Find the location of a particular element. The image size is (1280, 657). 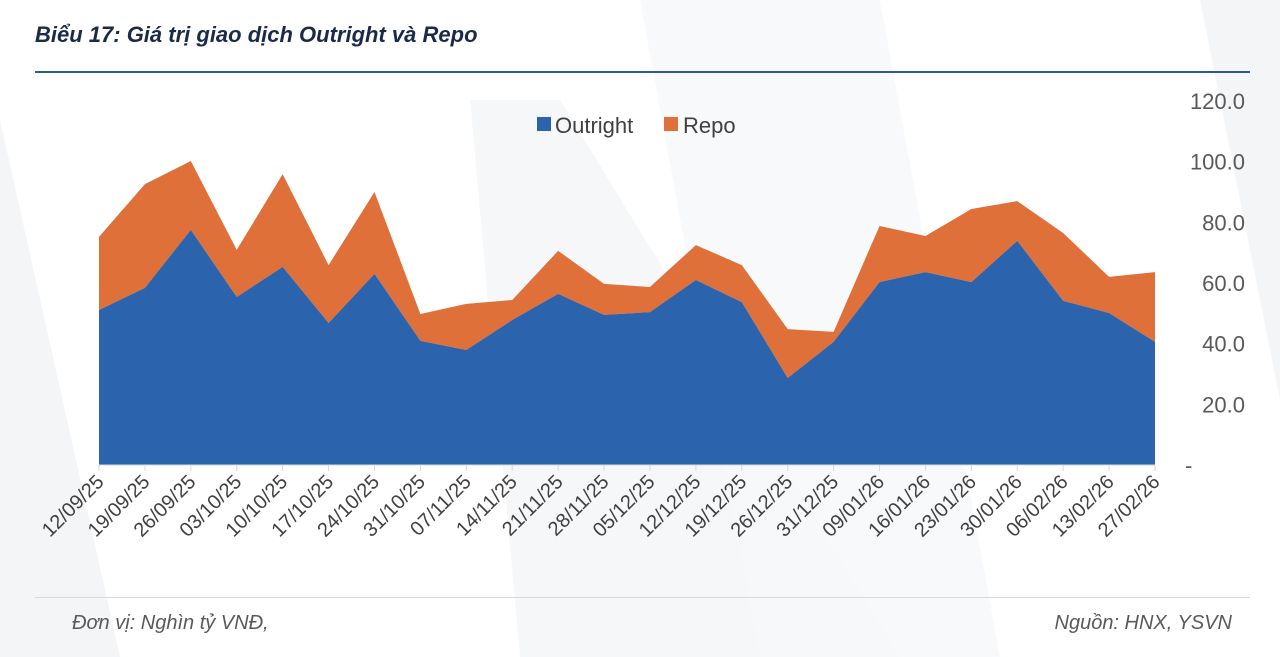

legend-label-outright: Outright is located at coordinates (594, 125).